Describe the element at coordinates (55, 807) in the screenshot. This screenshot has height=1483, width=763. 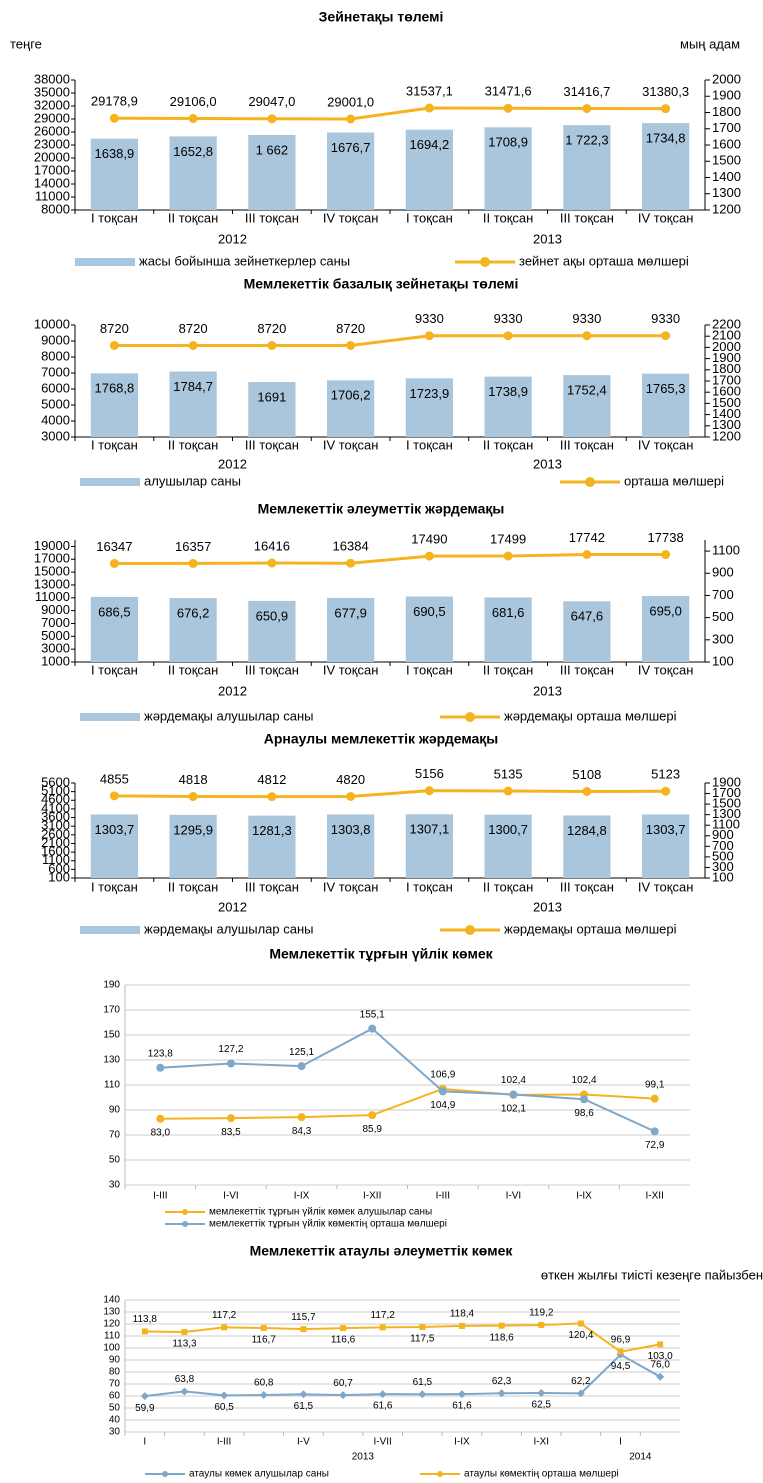
I see `y-tick-label: 4100` at that location.